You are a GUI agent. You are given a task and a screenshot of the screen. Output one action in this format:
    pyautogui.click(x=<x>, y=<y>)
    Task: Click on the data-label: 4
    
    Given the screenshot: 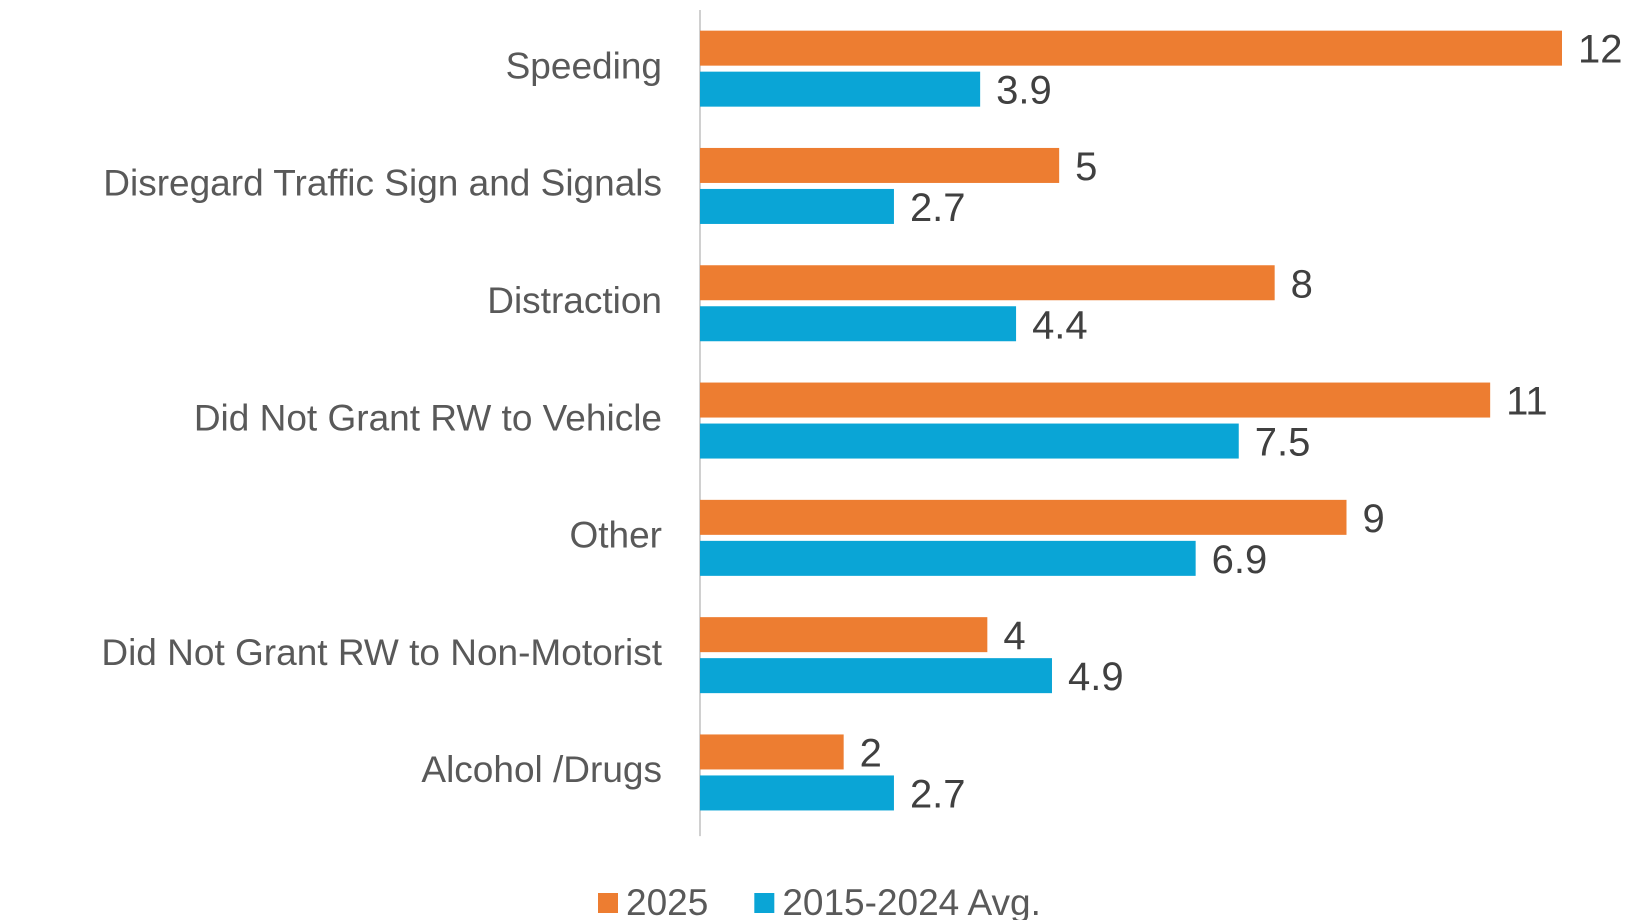 What is the action you would take?
    pyautogui.click(x=1014, y=636)
    